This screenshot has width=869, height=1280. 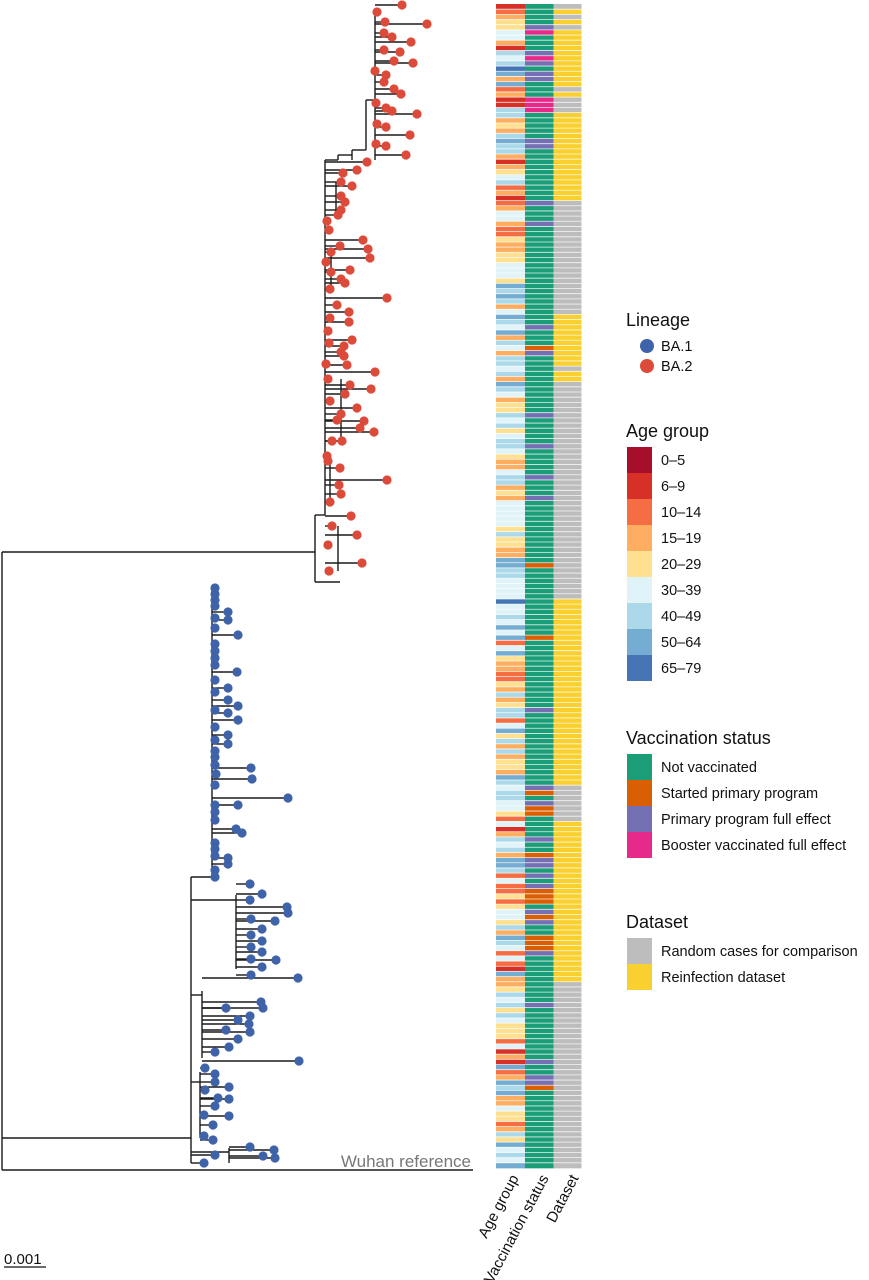 I want to click on reference-label: Wuhan reference, so click(x=406, y=1161).